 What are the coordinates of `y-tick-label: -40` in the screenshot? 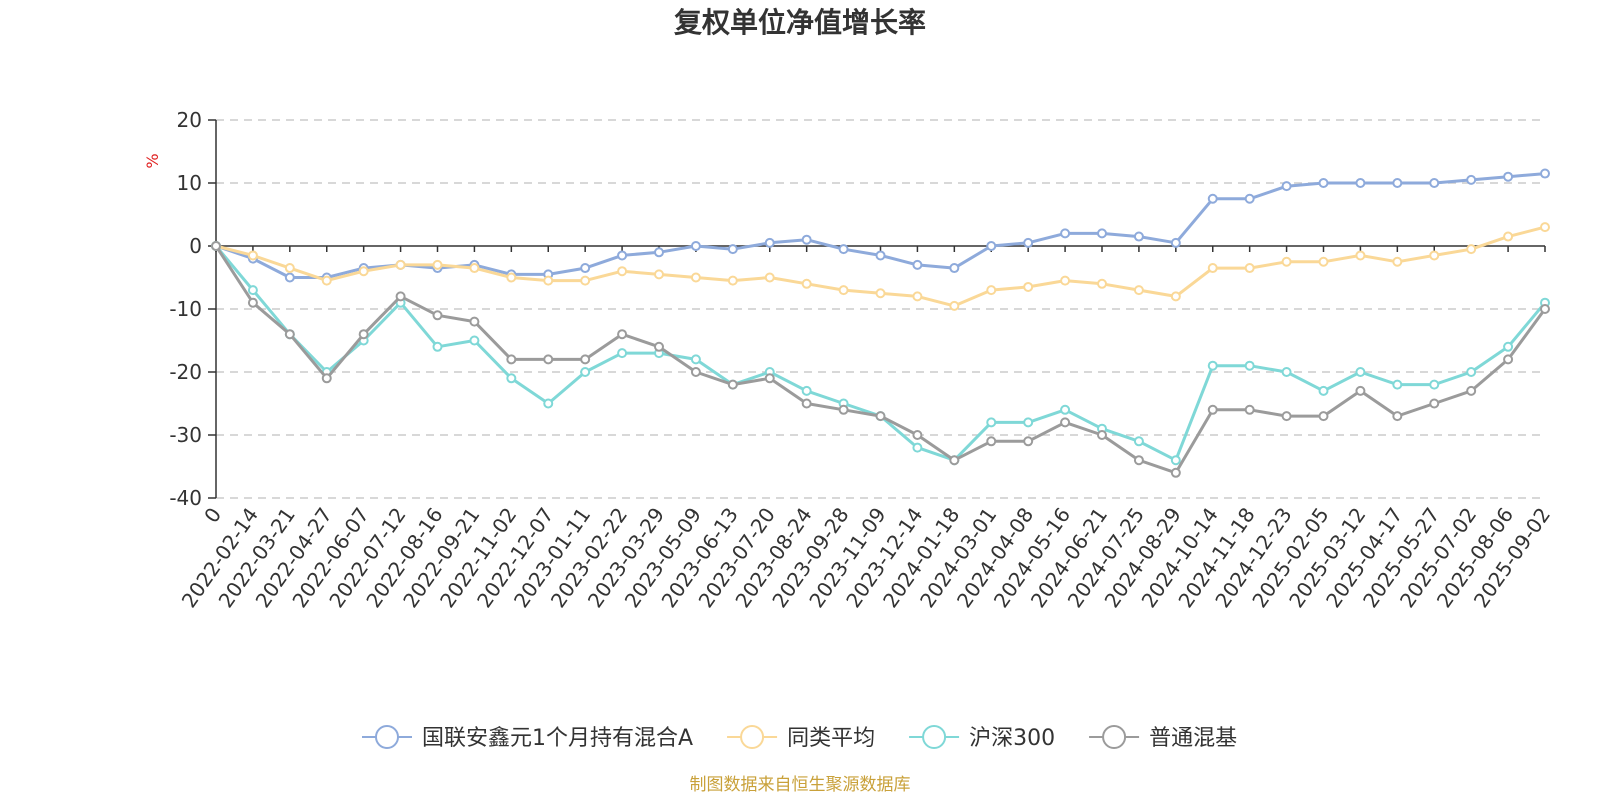 It's located at (185, 498).